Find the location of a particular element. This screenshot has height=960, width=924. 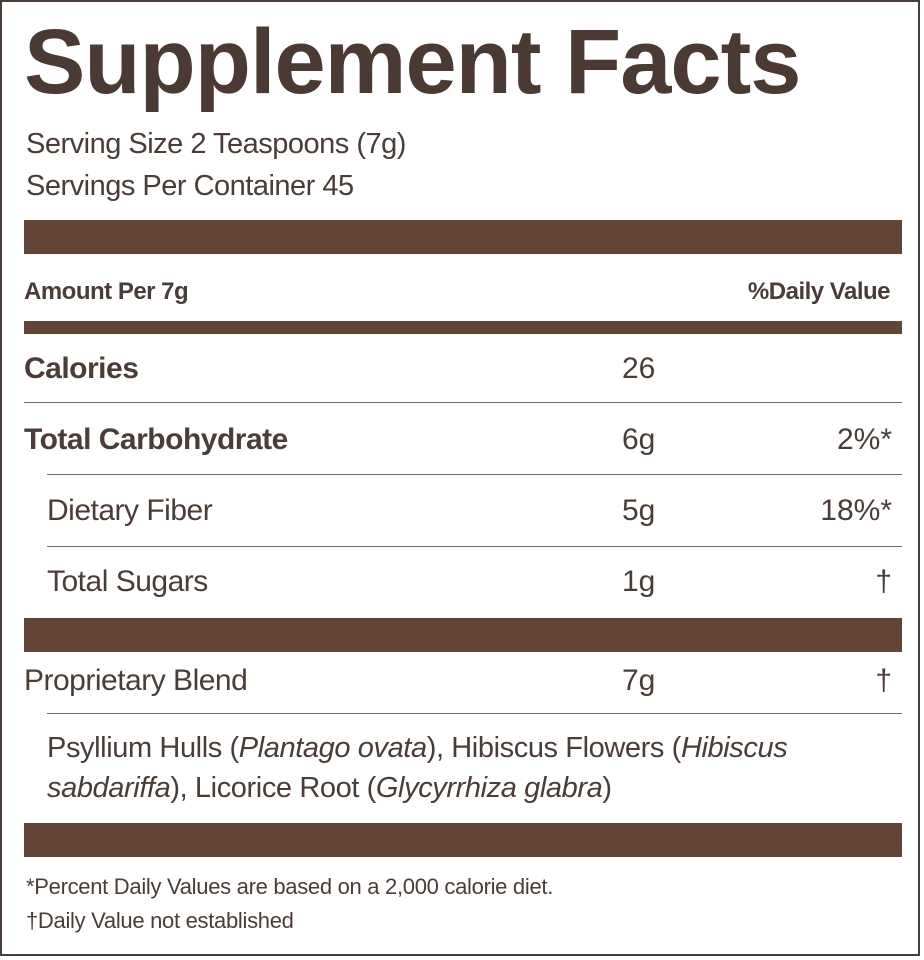

nutrient-row-total-sugars: Total Sugars 1g † is located at coordinates (458, 582).